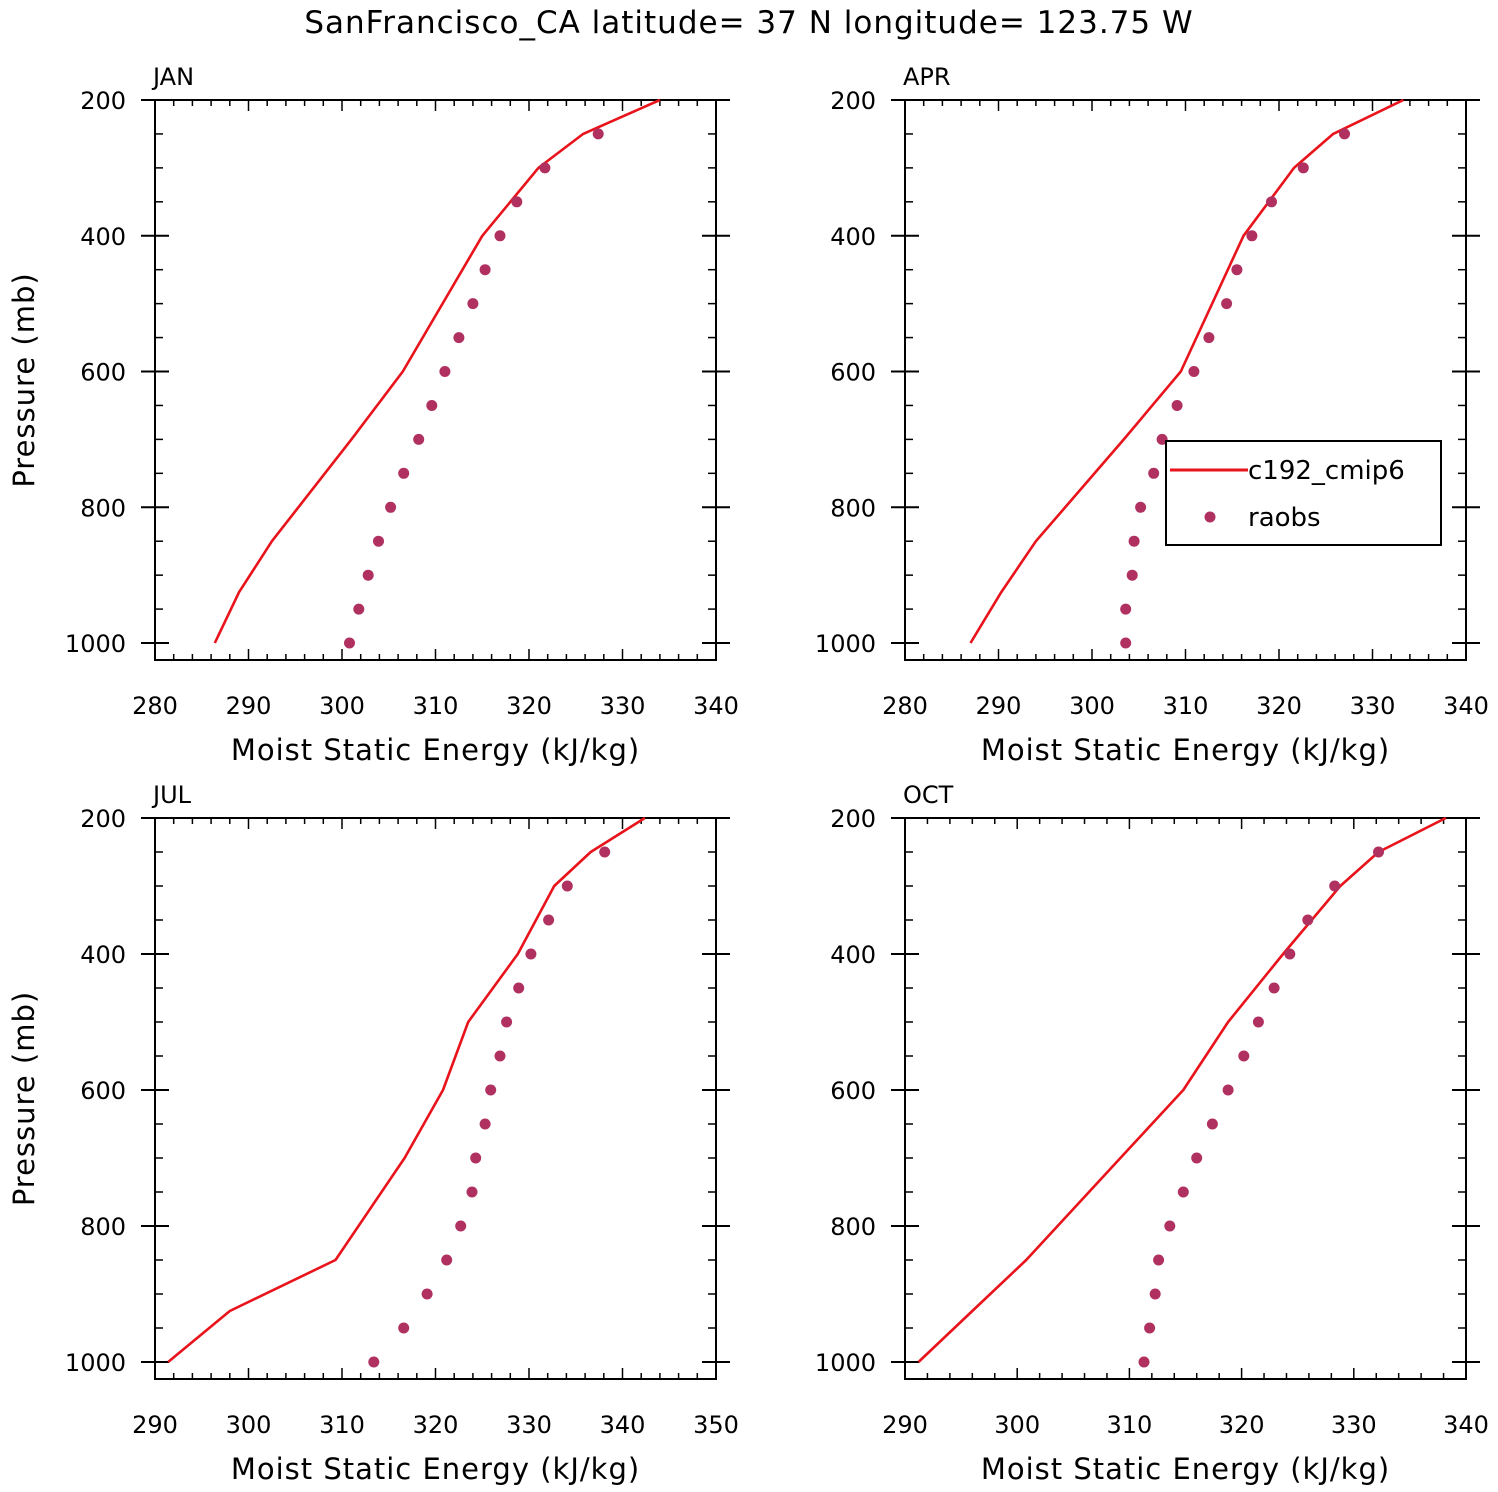 This screenshot has width=1498, height=1492. Describe the element at coordinates (172, 77) in the screenshot. I see `panel-label: JAN` at that location.